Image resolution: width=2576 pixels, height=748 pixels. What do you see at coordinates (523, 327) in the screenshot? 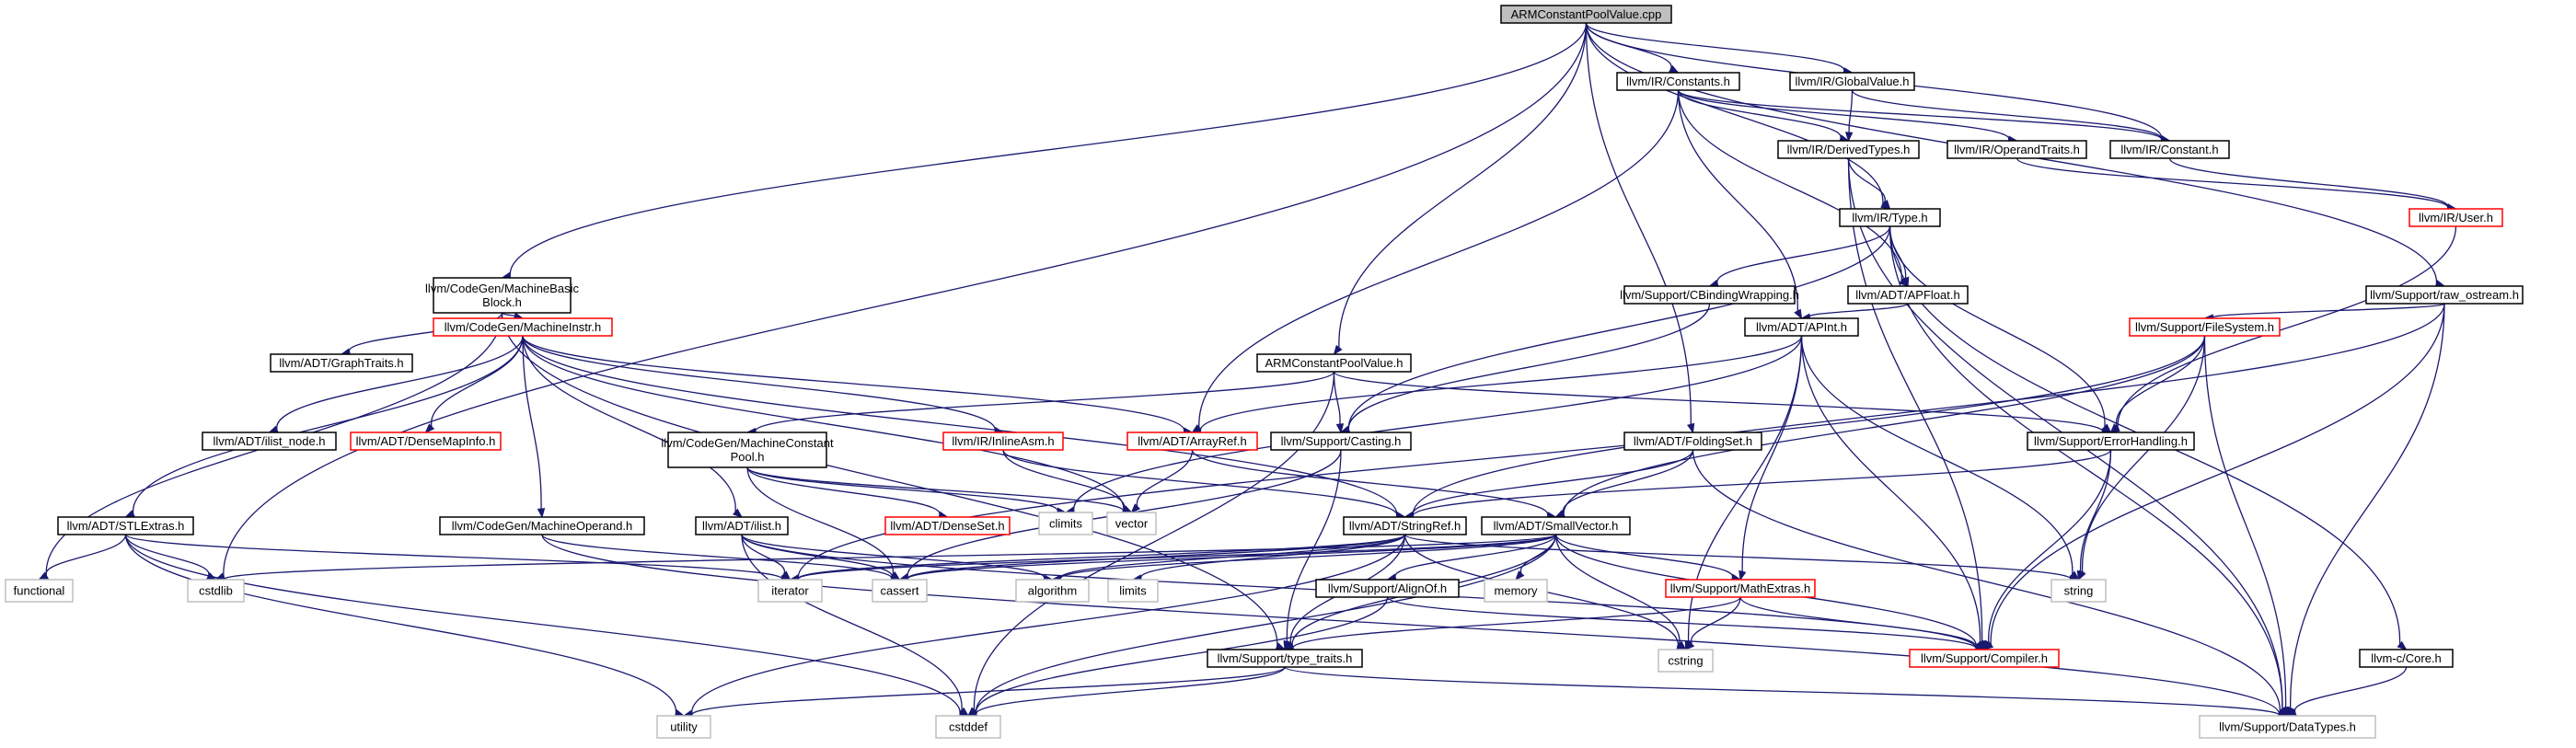
I see `node-cg_machineinstr: llvm/CodeGen/MachineInstr.h` at bounding box center [523, 327].